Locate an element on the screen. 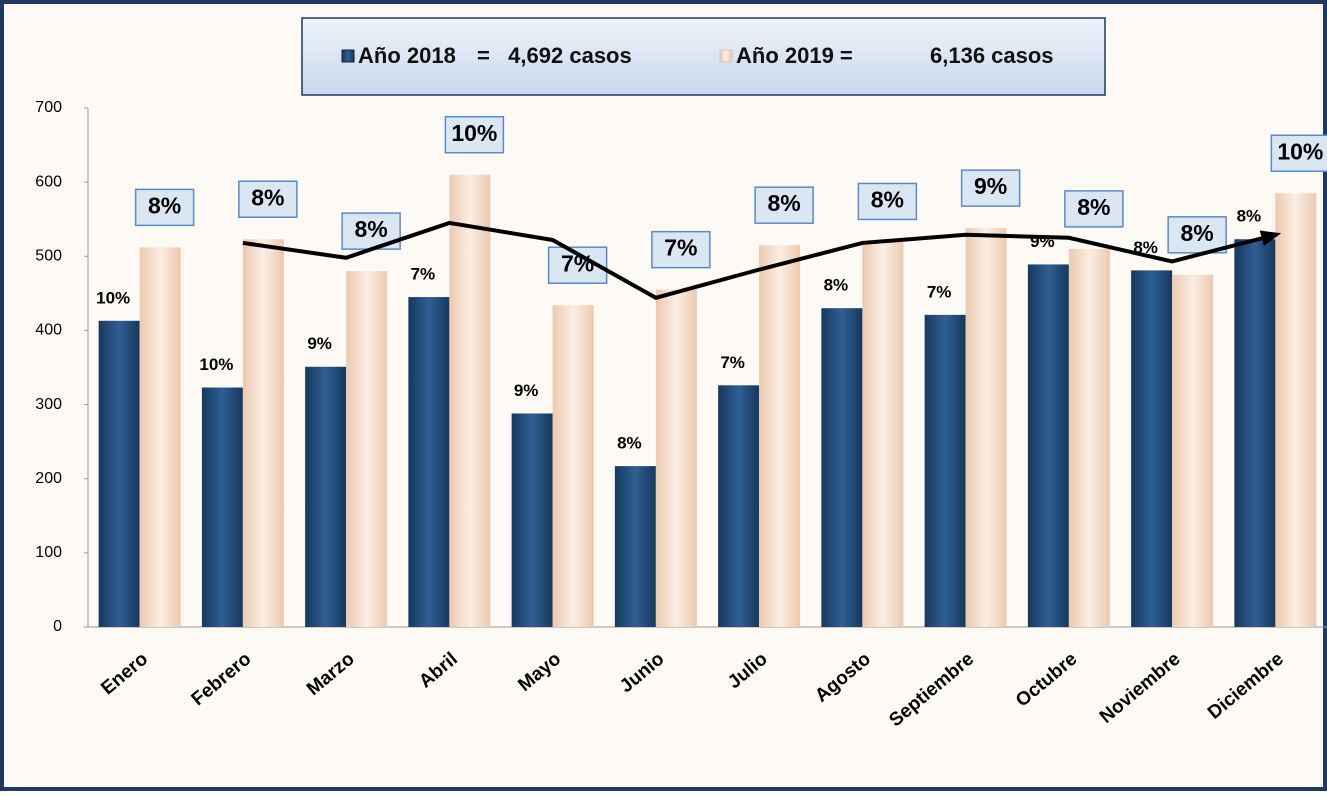 The height and width of the screenshot is (796, 1327). trend-line is located at coordinates (759, 260).